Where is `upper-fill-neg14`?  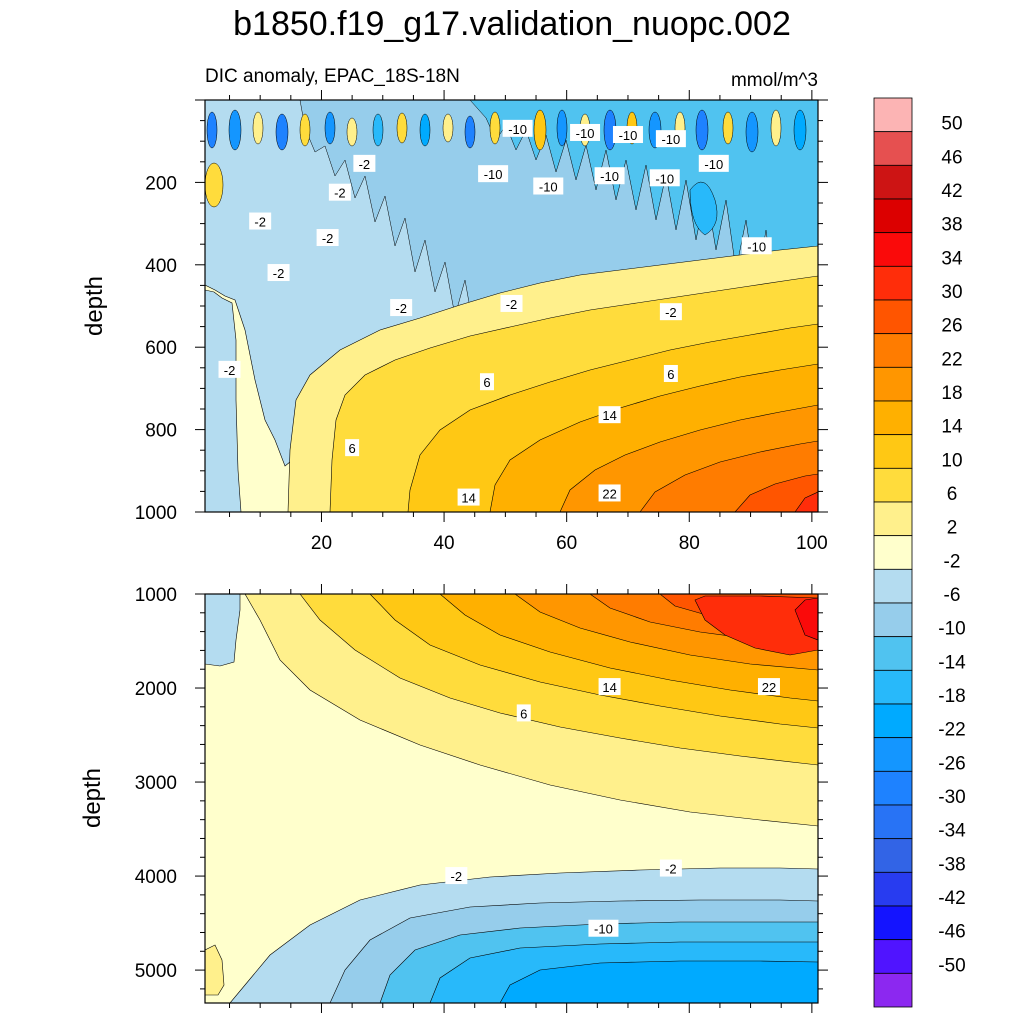 upper-fill-neg14 is located at coordinates (703, 208).